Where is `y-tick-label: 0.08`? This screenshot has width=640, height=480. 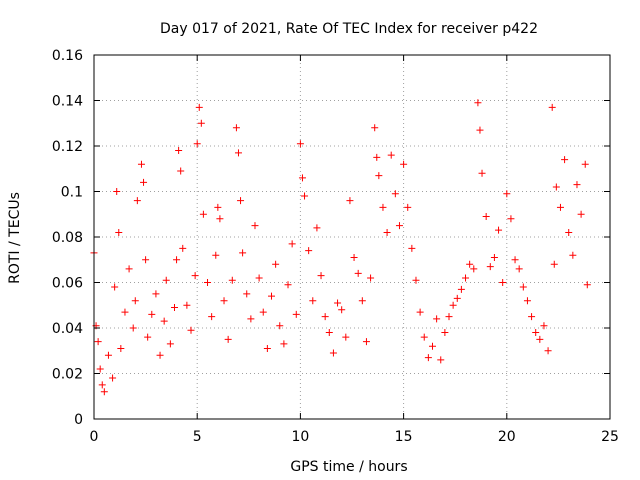 y-tick-label: 0.08 is located at coordinates (67, 238).